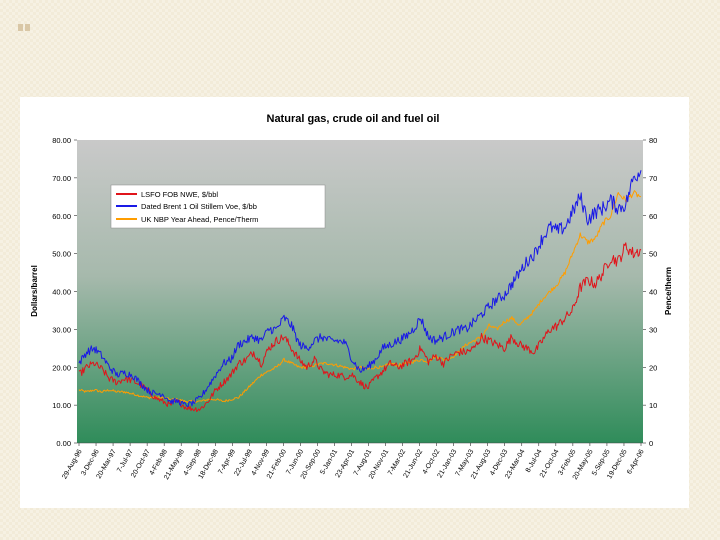  What do you see at coordinates (61, 178) in the screenshot?
I see `y-tick-left: 70.00` at bounding box center [61, 178].